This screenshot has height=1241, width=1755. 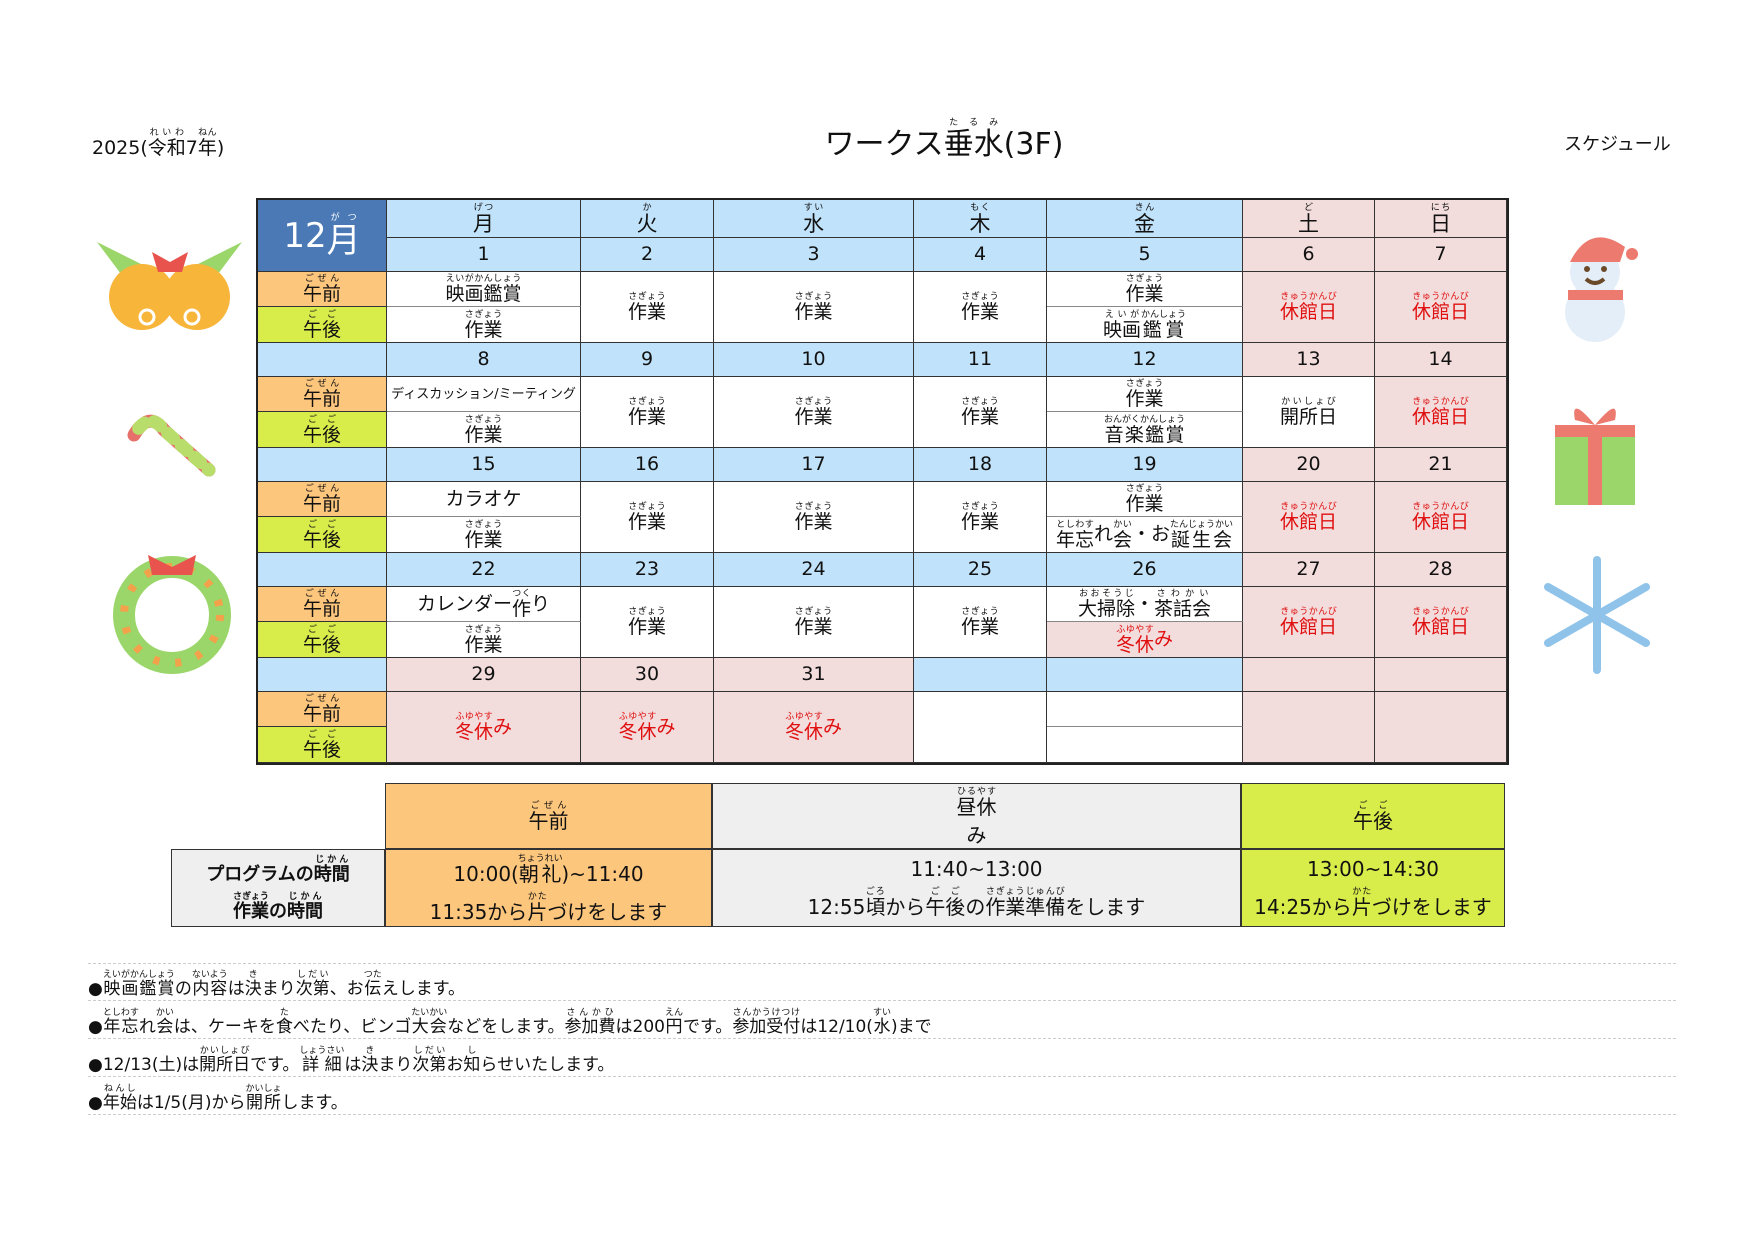 What do you see at coordinates (484, 570) in the screenshot?
I see `date-cell: 22` at bounding box center [484, 570].